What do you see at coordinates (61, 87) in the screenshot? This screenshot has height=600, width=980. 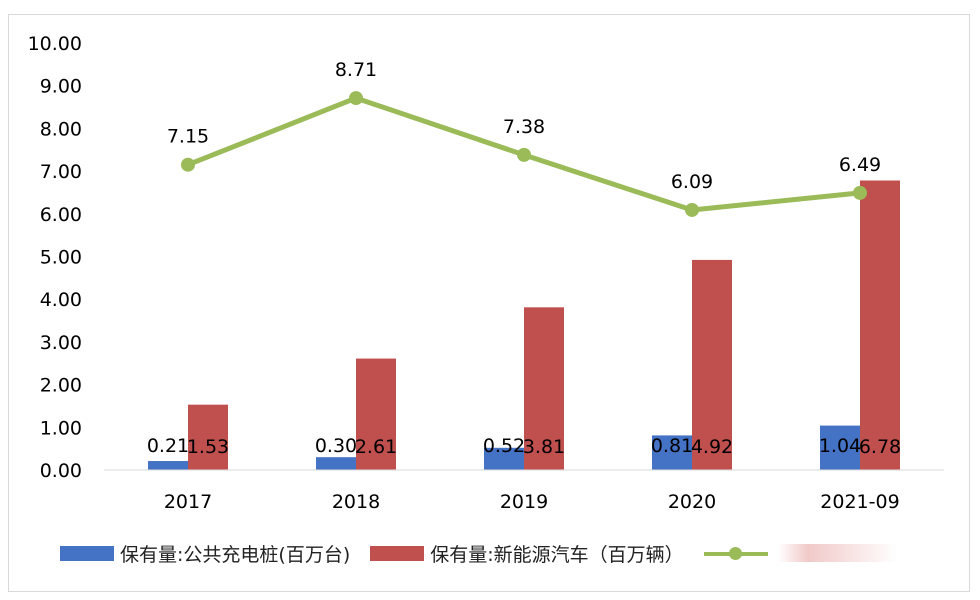 I see `y-tick-label: 9.00` at bounding box center [61, 87].